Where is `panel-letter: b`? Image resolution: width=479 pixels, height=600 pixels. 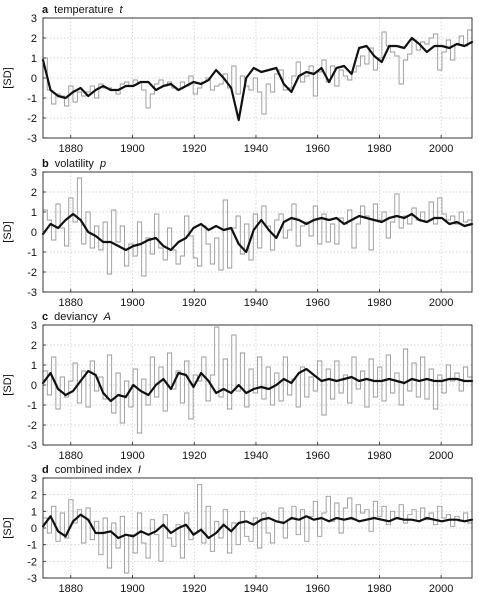 panel-letter: b is located at coordinates (45, 164).